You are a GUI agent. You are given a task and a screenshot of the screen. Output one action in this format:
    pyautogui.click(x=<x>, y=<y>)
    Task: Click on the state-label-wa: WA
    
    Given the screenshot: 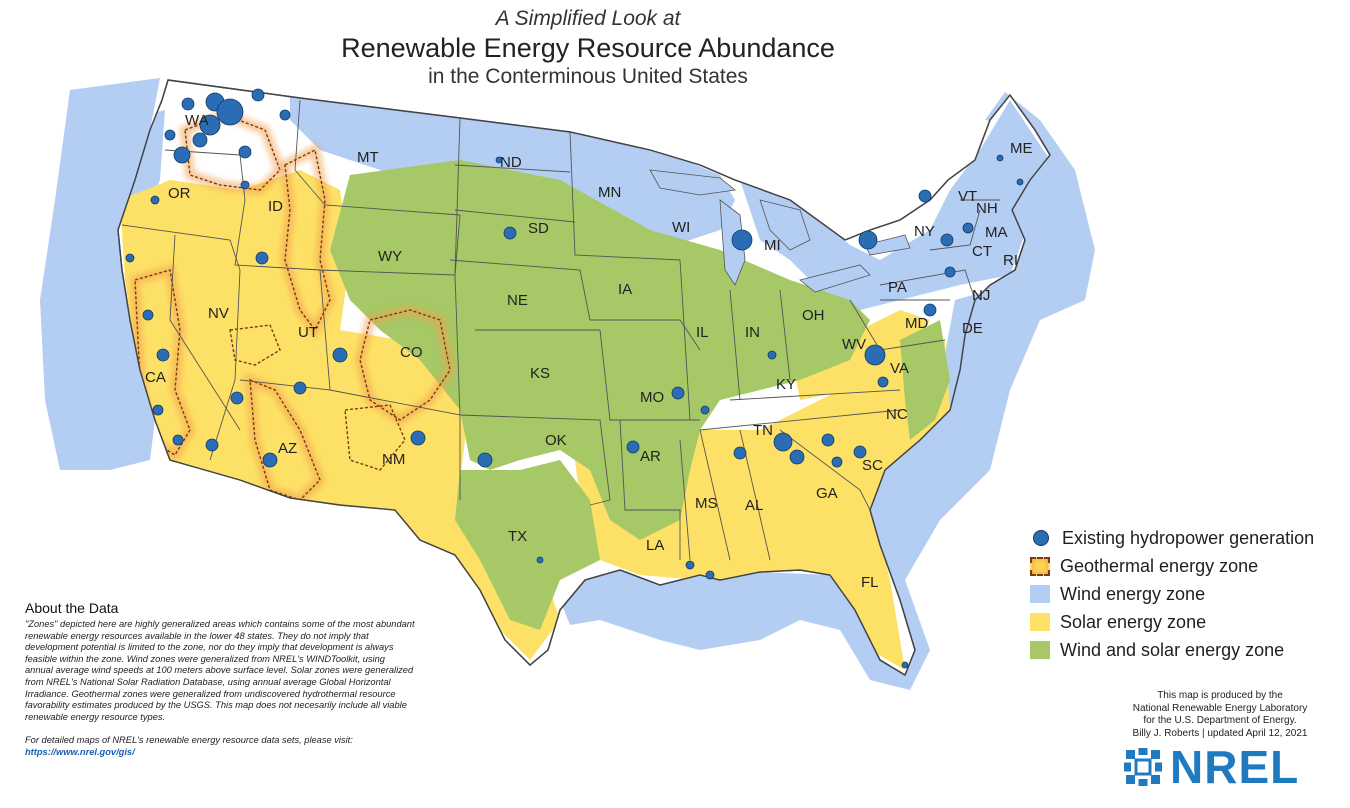 What is the action you would take?
    pyautogui.click(x=197, y=120)
    